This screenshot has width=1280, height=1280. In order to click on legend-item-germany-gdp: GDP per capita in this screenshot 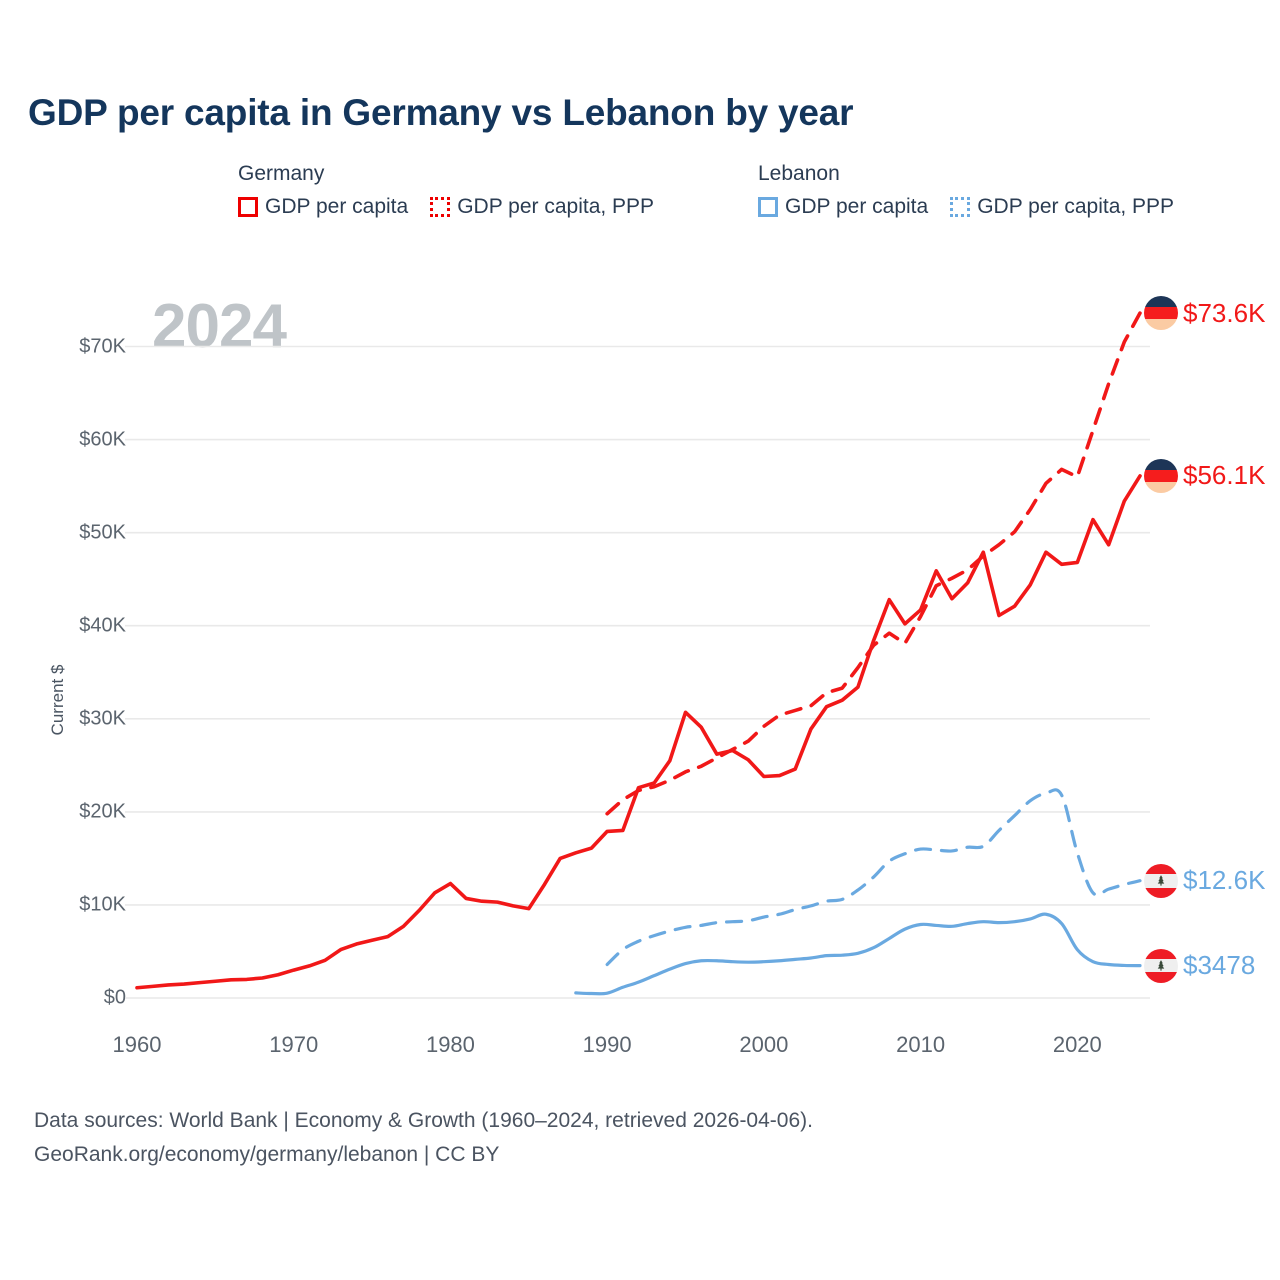, I will do `click(323, 207)`.